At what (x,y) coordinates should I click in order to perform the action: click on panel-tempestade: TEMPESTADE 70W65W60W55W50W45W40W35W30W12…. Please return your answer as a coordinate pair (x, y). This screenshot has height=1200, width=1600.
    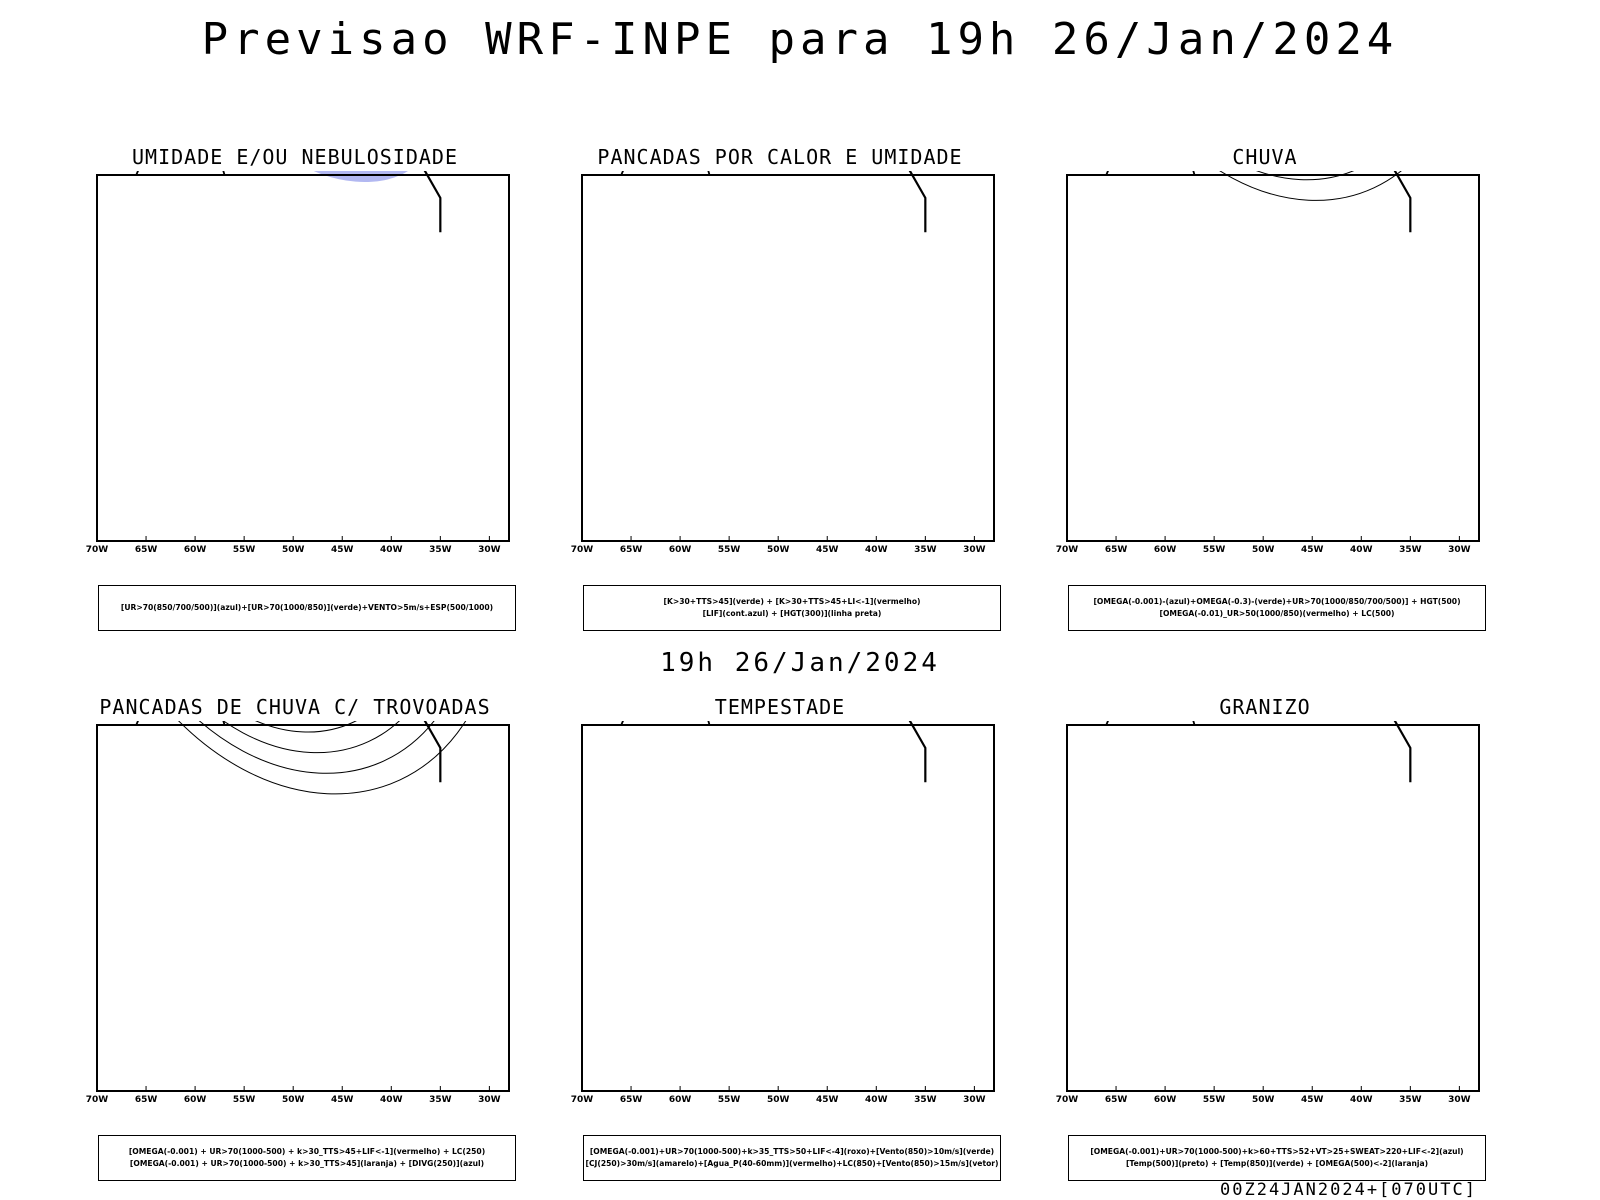
    Looking at the image, I should click on (780, 938).